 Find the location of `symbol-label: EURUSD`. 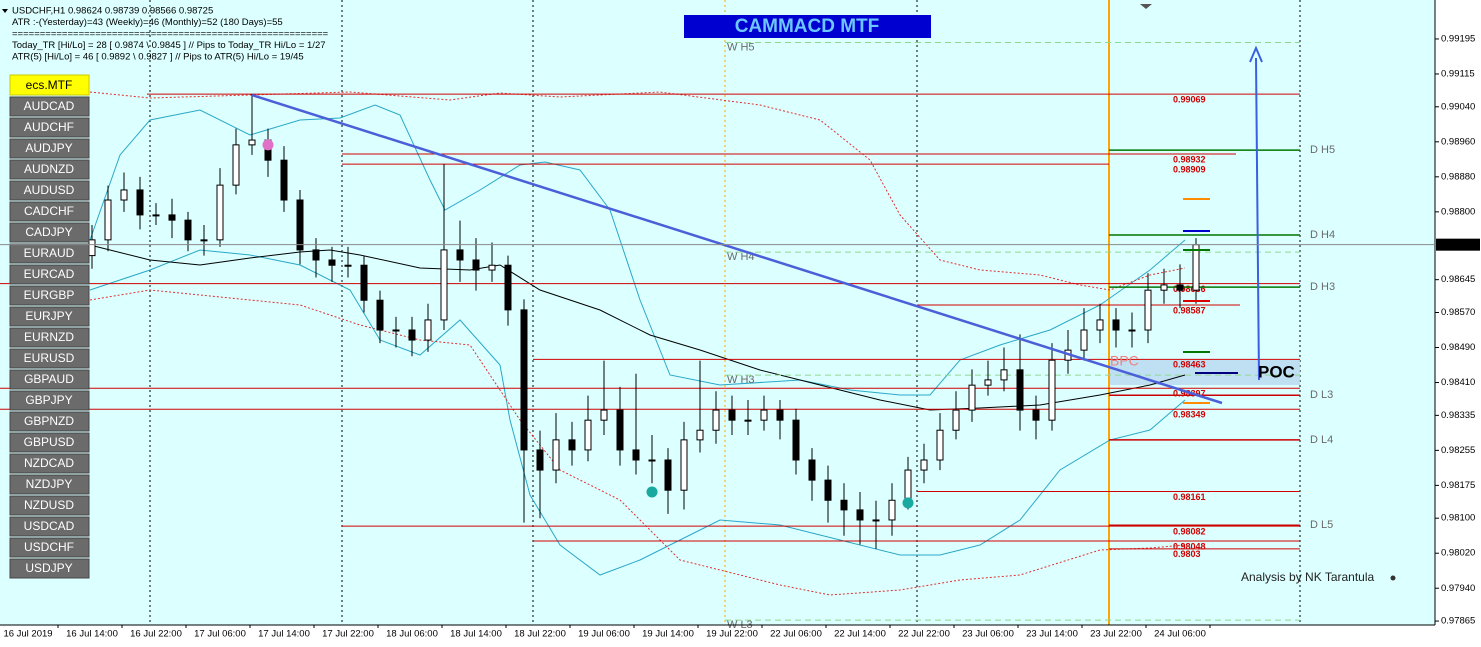

symbol-label: EURUSD is located at coordinates (49, 358).